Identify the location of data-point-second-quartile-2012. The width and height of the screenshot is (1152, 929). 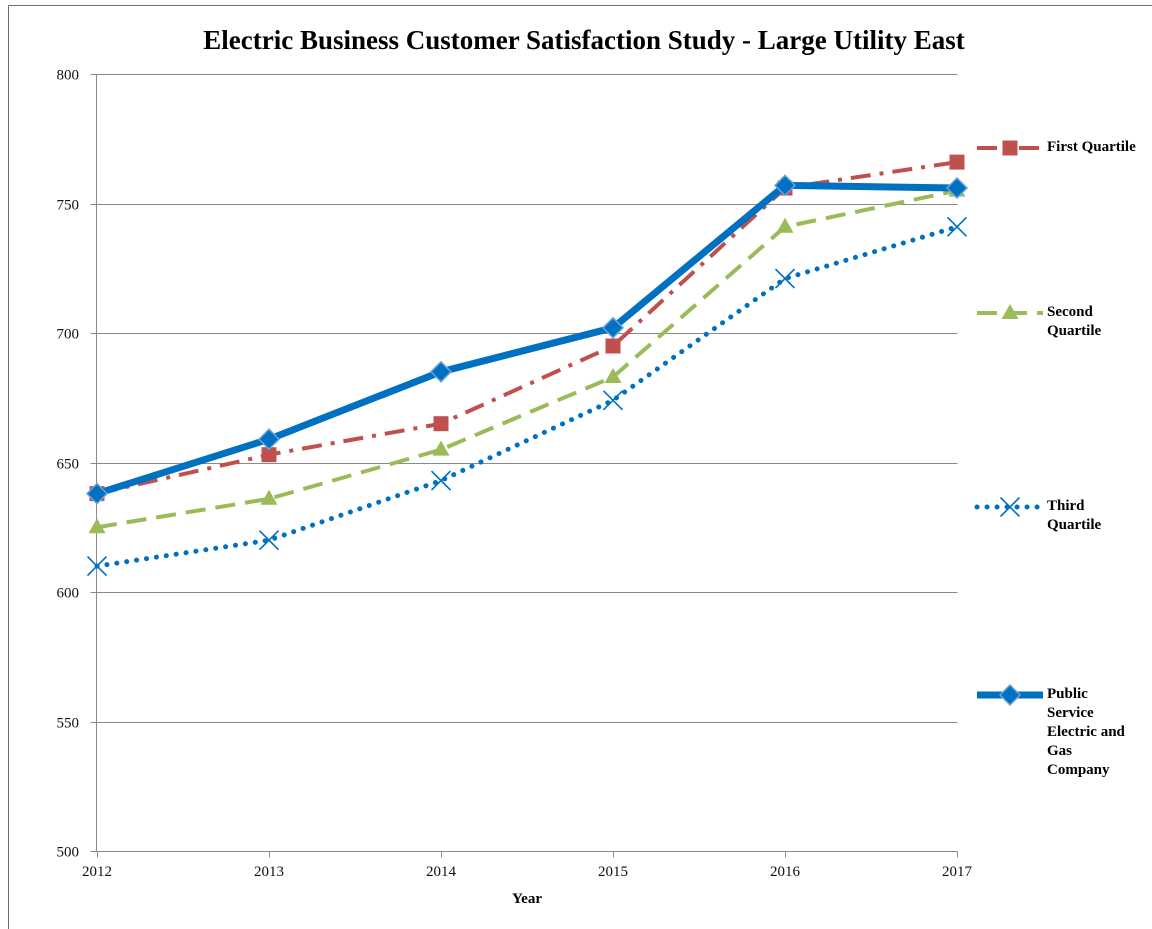
(97, 526).